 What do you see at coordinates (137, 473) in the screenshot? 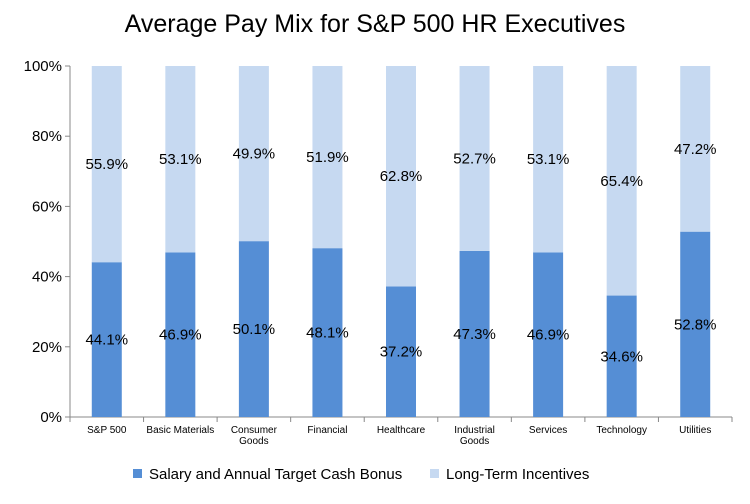
I see `legend-swatch-salary-bonus` at bounding box center [137, 473].